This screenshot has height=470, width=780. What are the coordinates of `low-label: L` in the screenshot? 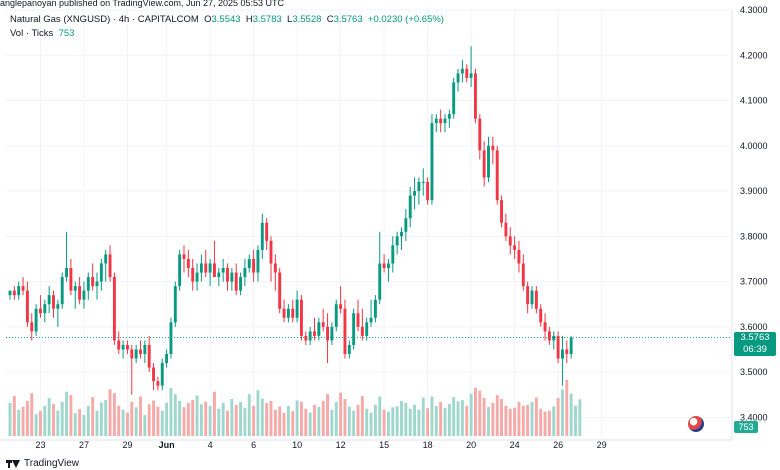 It's located at (290, 19).